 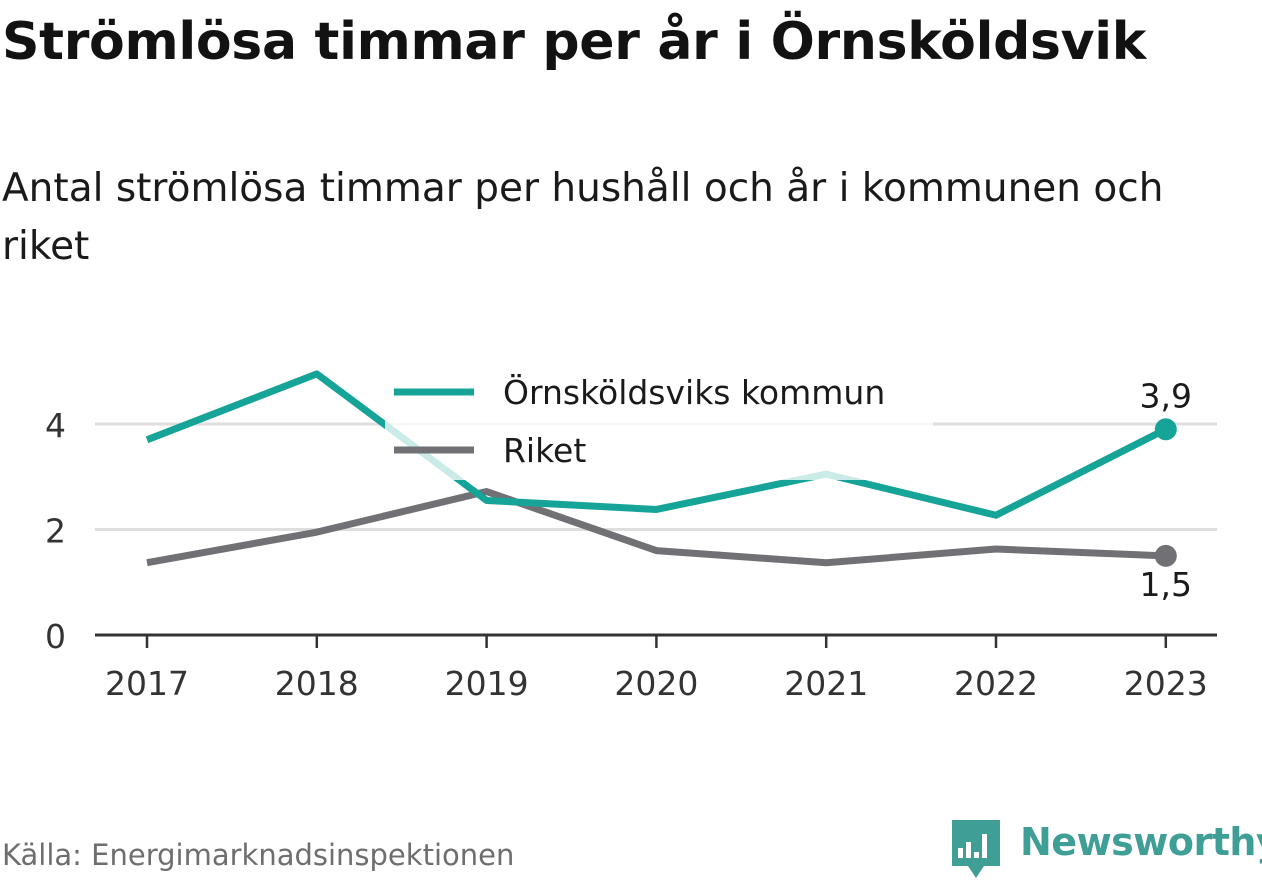 I want to click on x-tick-label: 2019, so click(x=487, y=683).